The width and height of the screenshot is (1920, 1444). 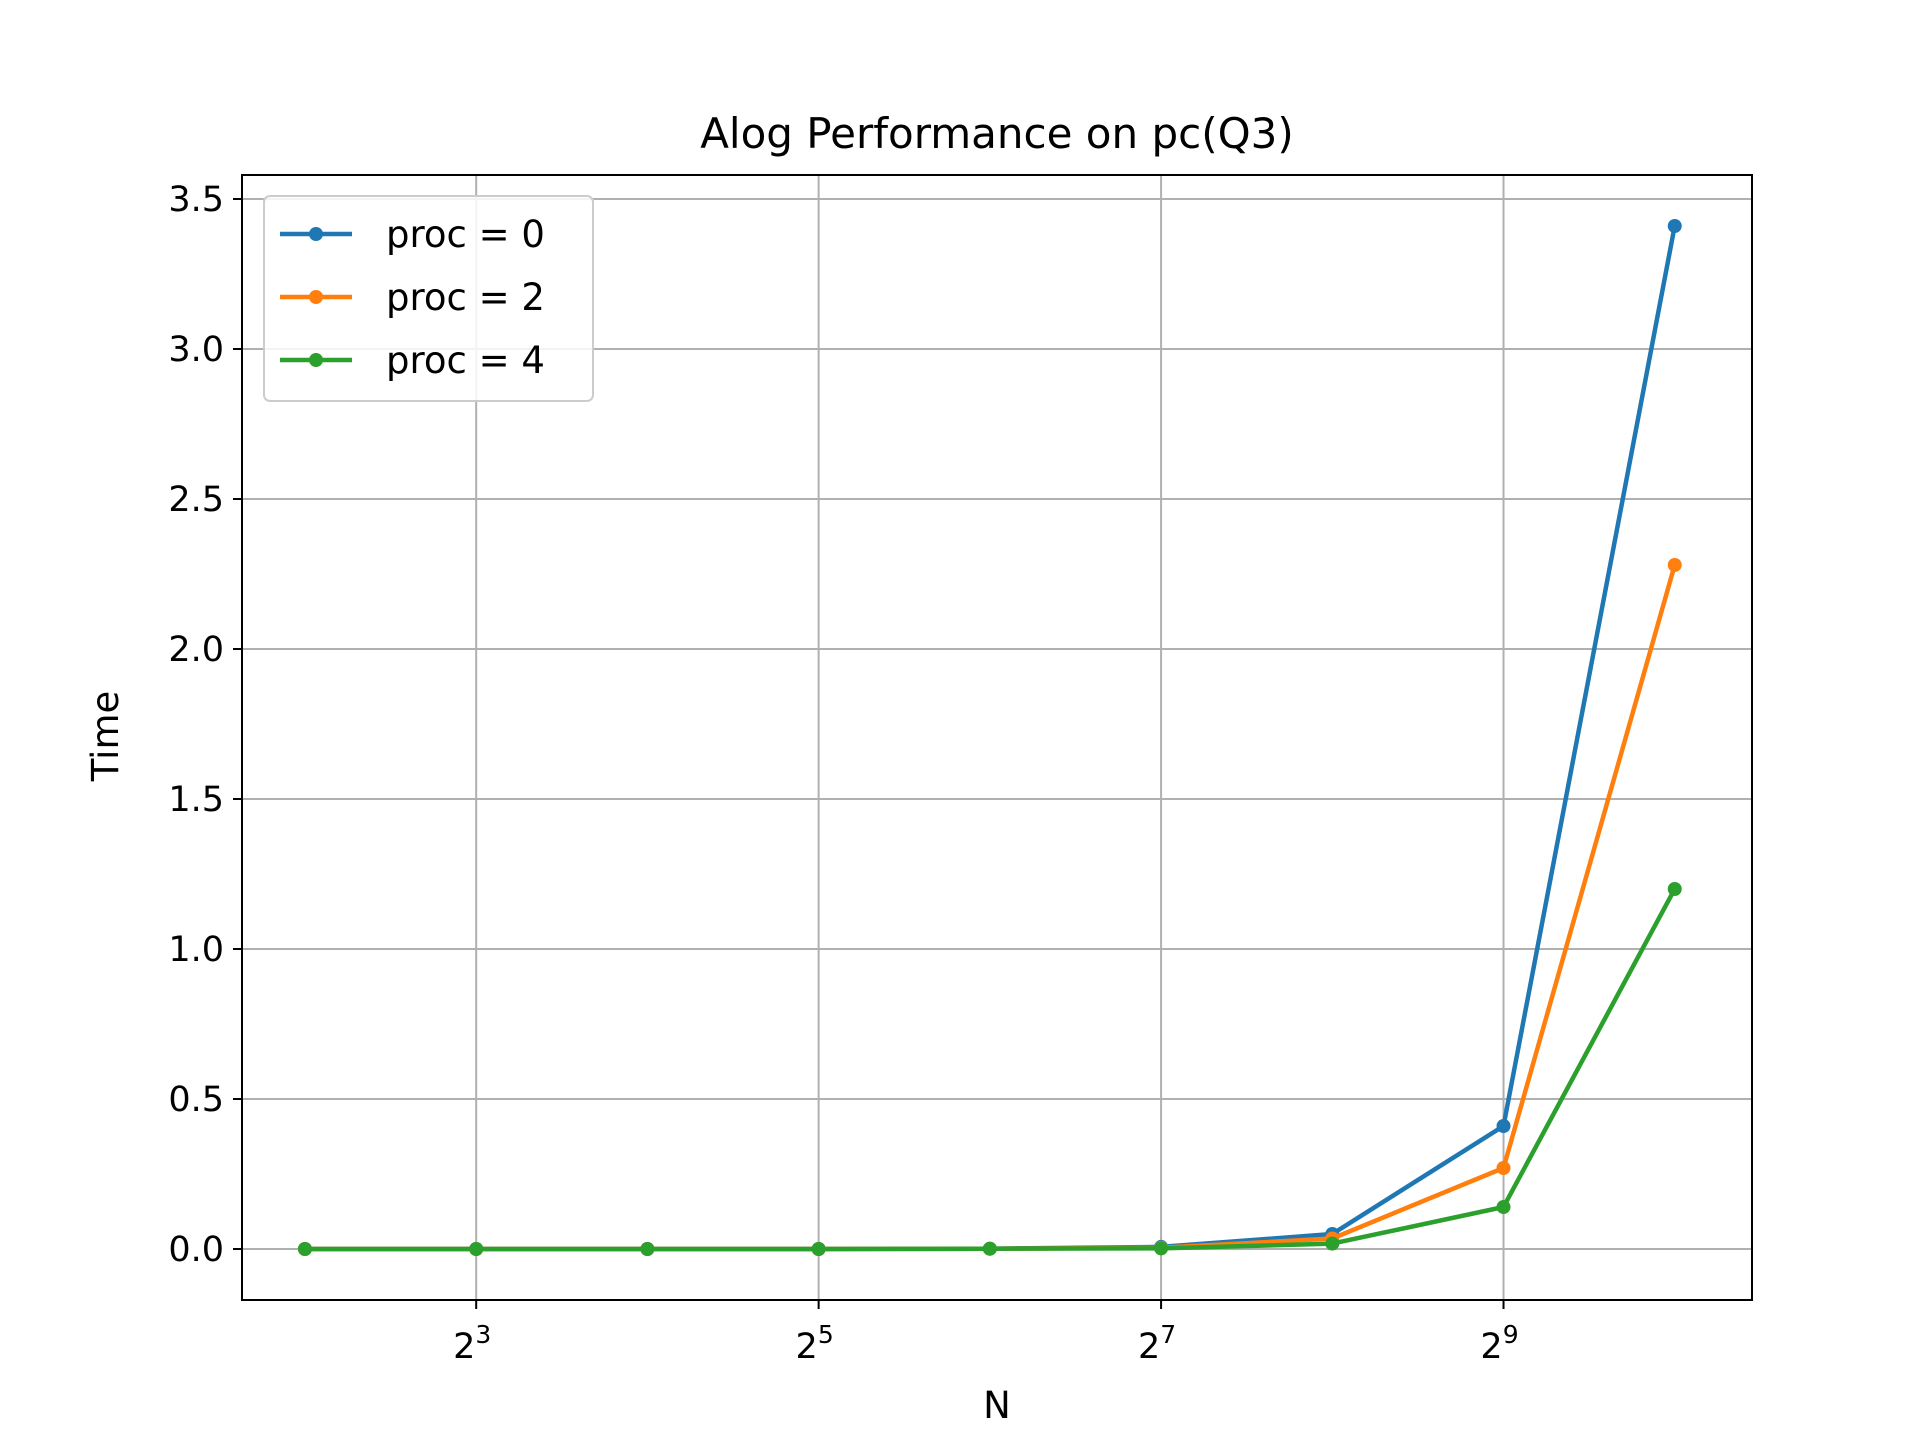 What do you see at coordinates (1157, 1343) in the screenshot?
I see `x-tick-label: 27` at bounding box center [1157, 1343].